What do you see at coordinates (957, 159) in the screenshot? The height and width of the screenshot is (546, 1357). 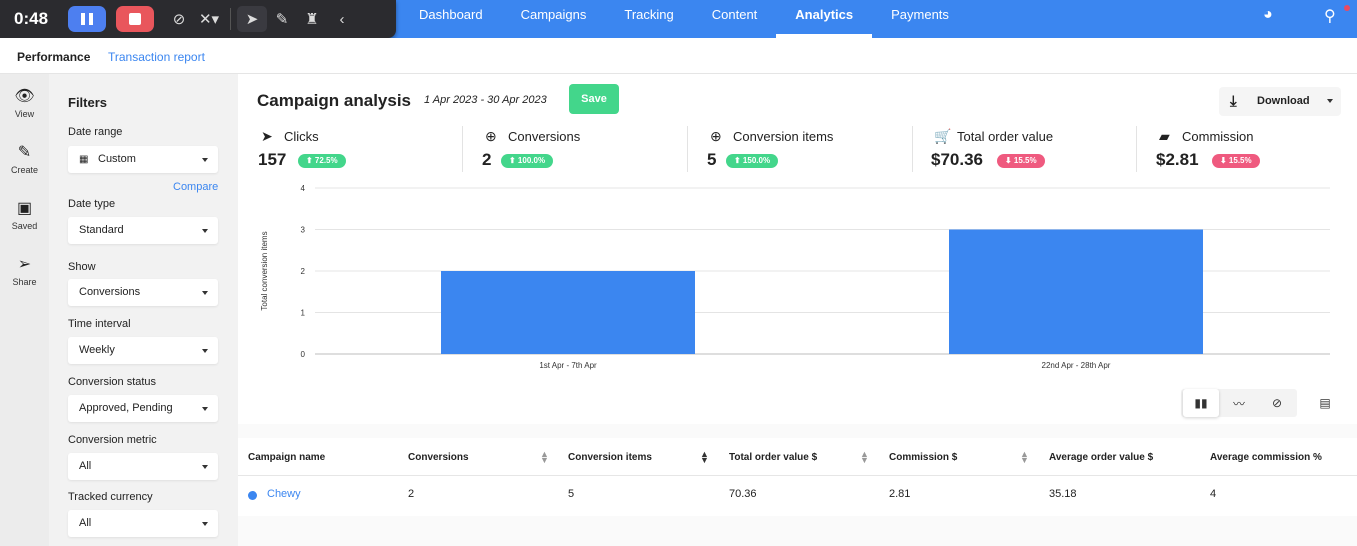 I see `metric-value: $70.36` at bounding box center [957, 159].